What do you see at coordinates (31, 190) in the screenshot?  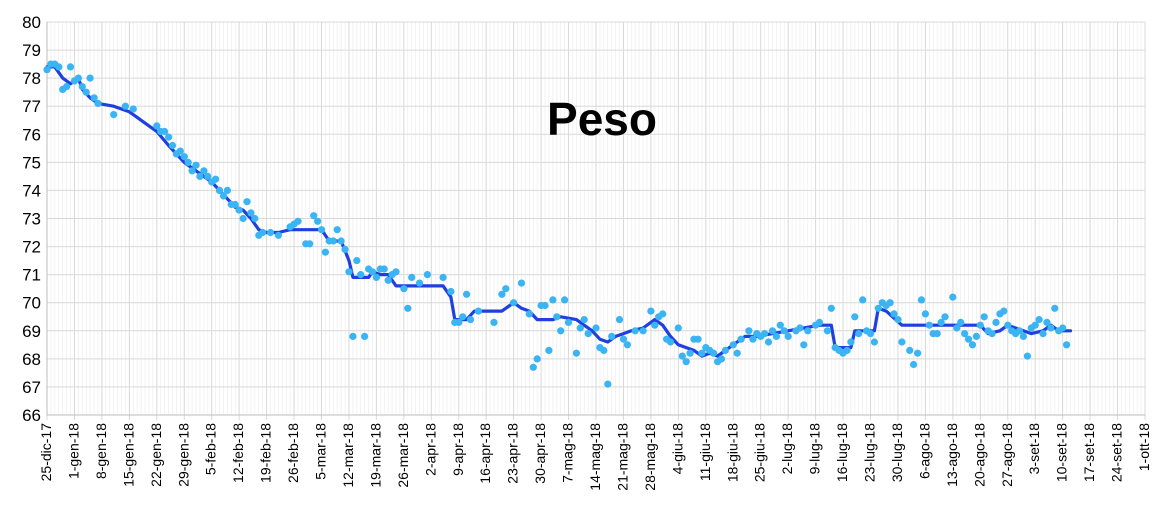 I see `y-tick-label: 74` at bounding box center [31, 190].